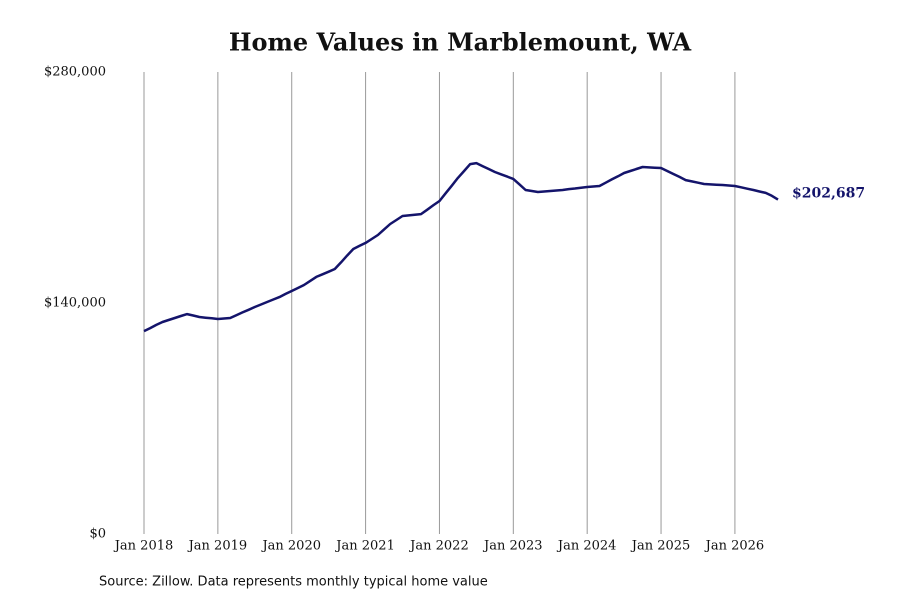  What do you see at coordinates (512, 546) in the screenshot?
I see `x-tick-label: Jan 2023` at bounding box center [512, 546].